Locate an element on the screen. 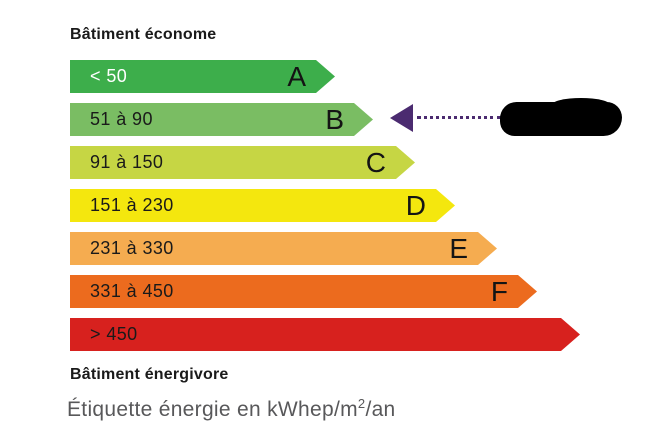 The image size is (667, 441). marker-arrow-icon is located at coordinates (401, 118).